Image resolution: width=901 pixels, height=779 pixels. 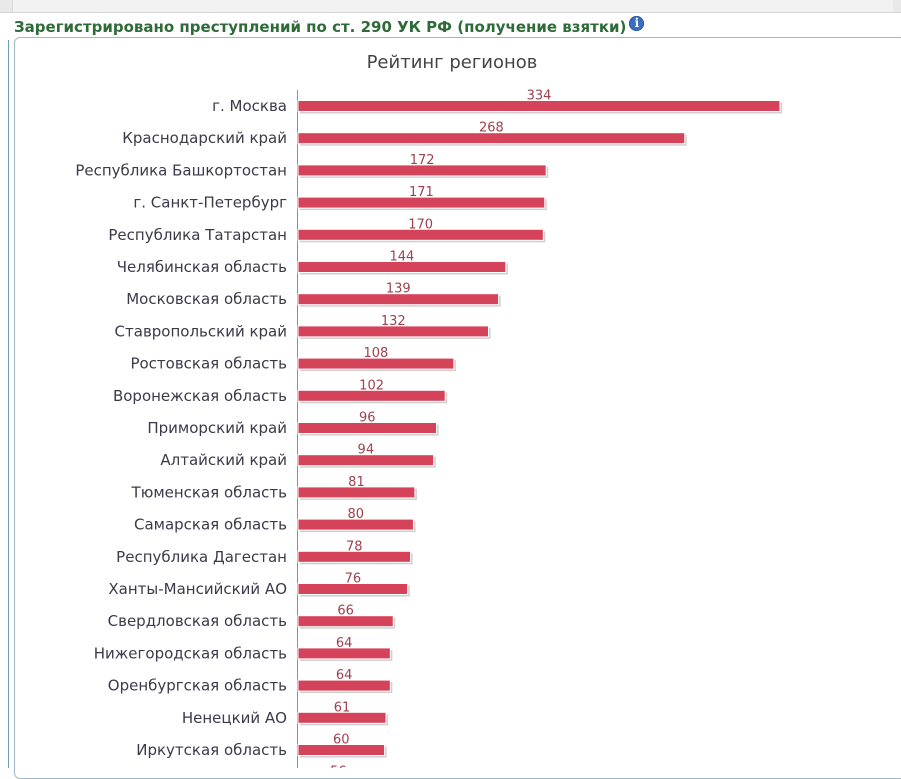 What do you see at coordinates (8, 404) in the screenshot?
I see `left-border-rule` at bounding box center [8, 404].